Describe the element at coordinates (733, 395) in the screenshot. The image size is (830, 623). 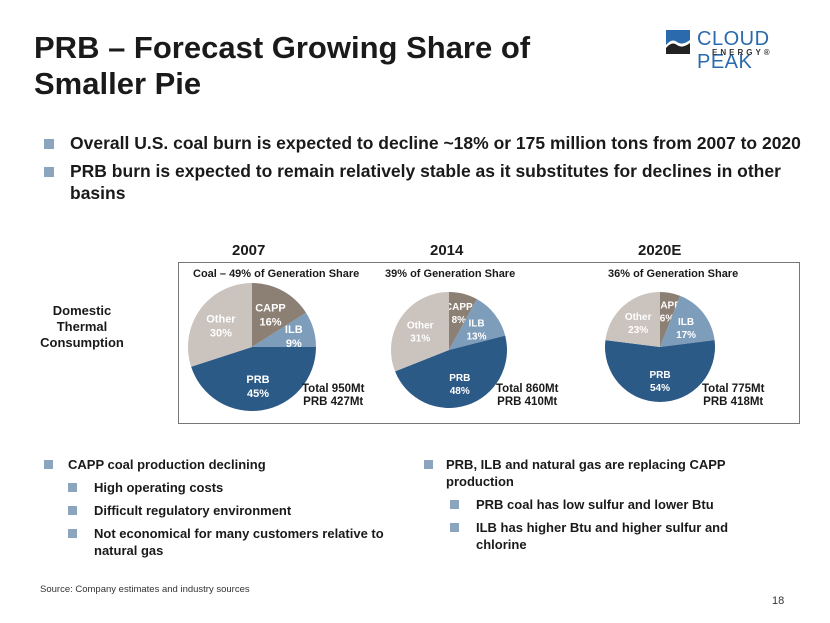
I see `total-label-2020e: Total 775Mt PRB 418Mt` at that location.